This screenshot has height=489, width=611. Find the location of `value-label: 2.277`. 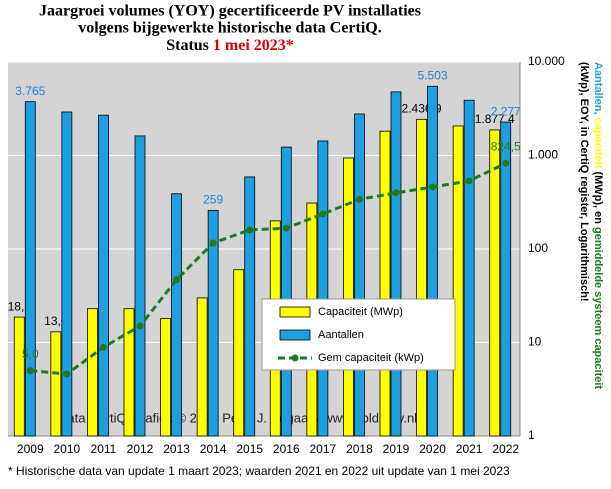

value-label: 2.277 is located at coordinates (506, 111).